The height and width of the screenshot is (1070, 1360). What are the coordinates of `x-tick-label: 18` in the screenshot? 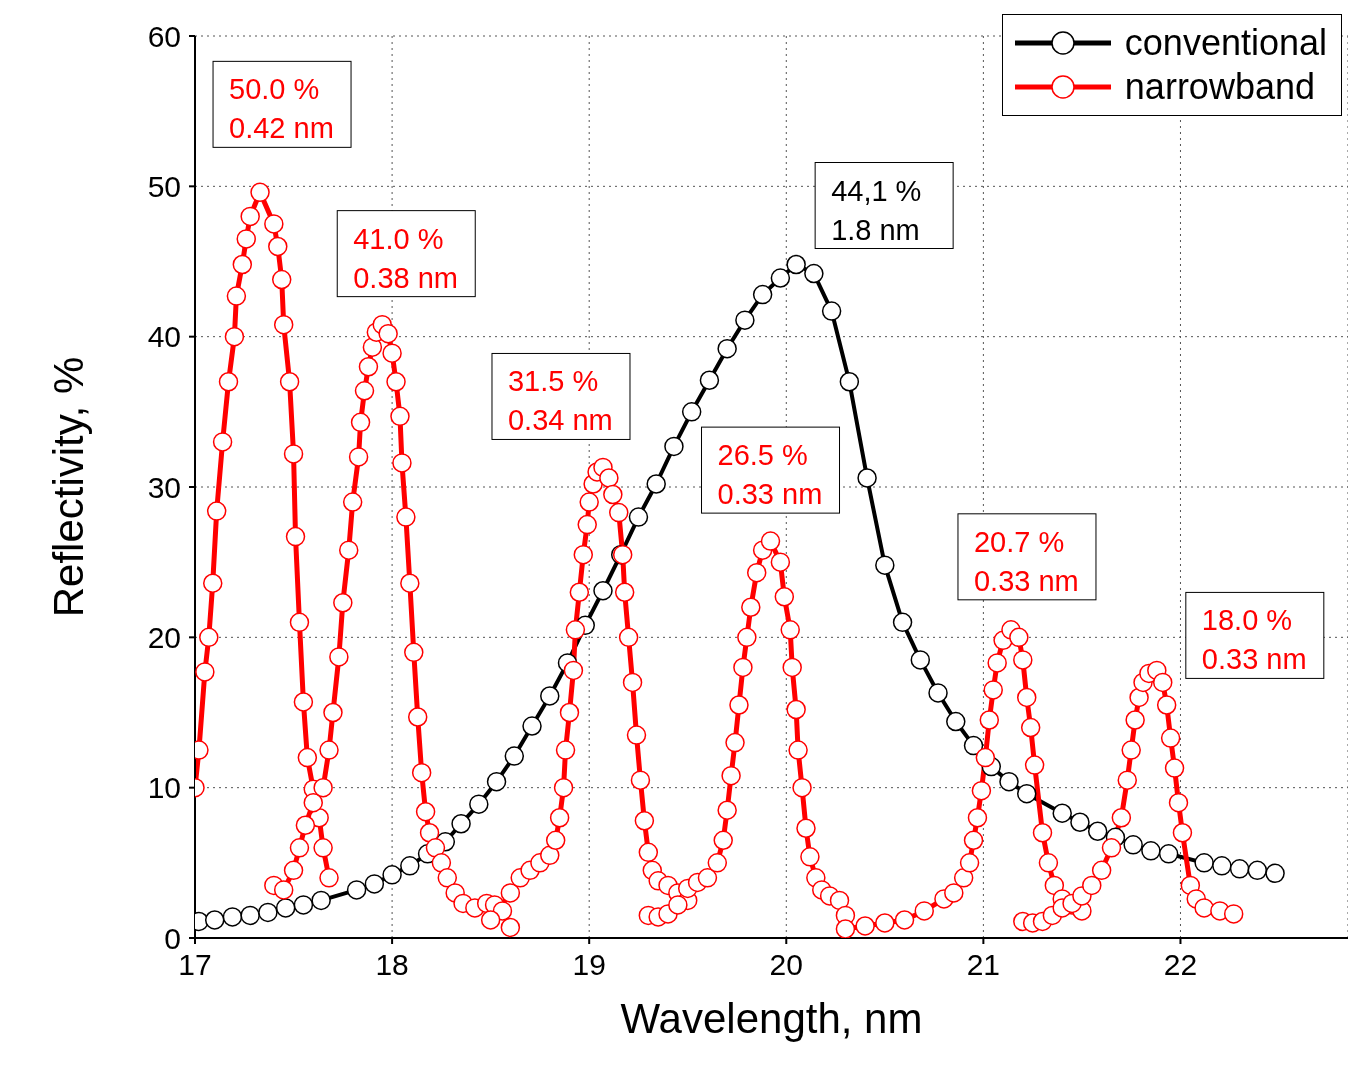 It's located at (392, 965).